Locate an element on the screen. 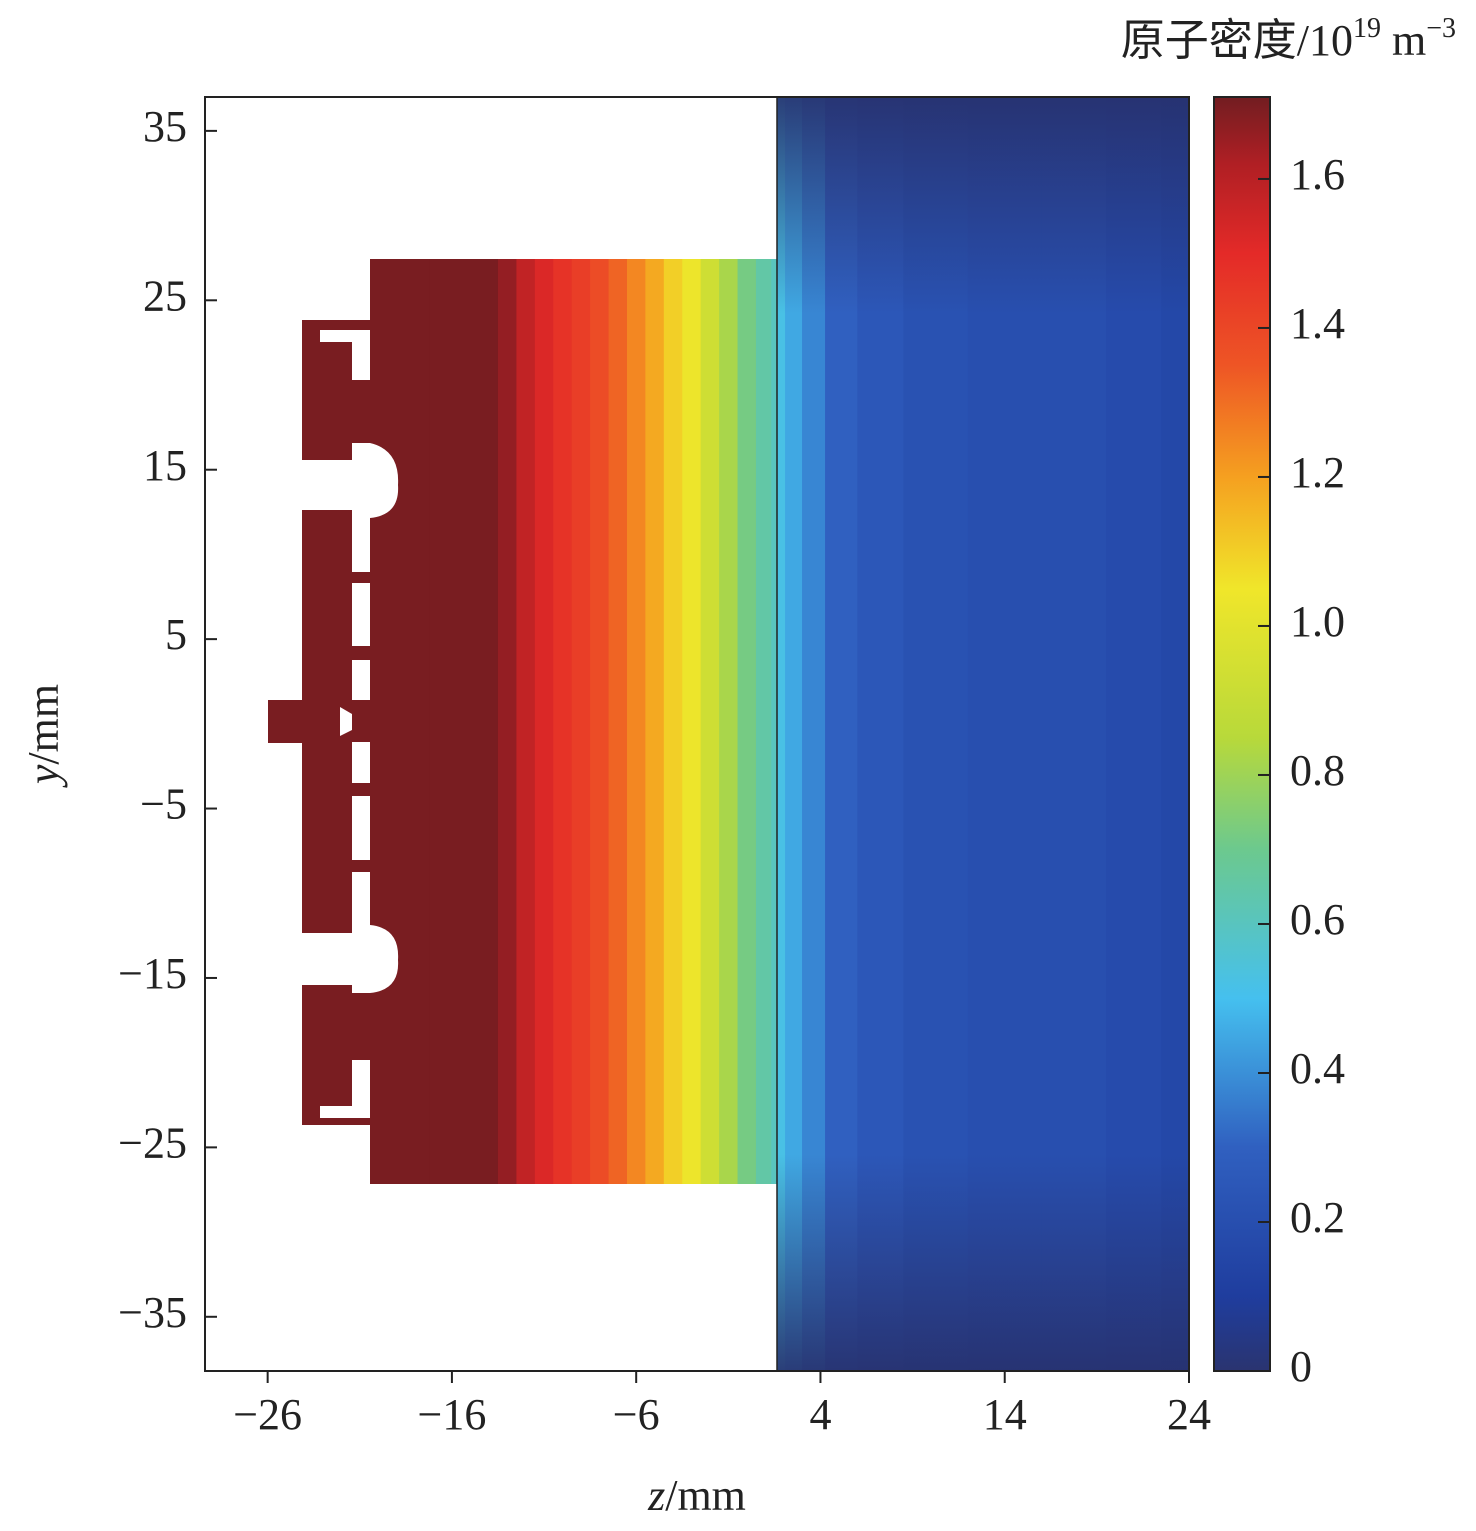  y-tick-label: −25 is located at coordinates (152, 1142).